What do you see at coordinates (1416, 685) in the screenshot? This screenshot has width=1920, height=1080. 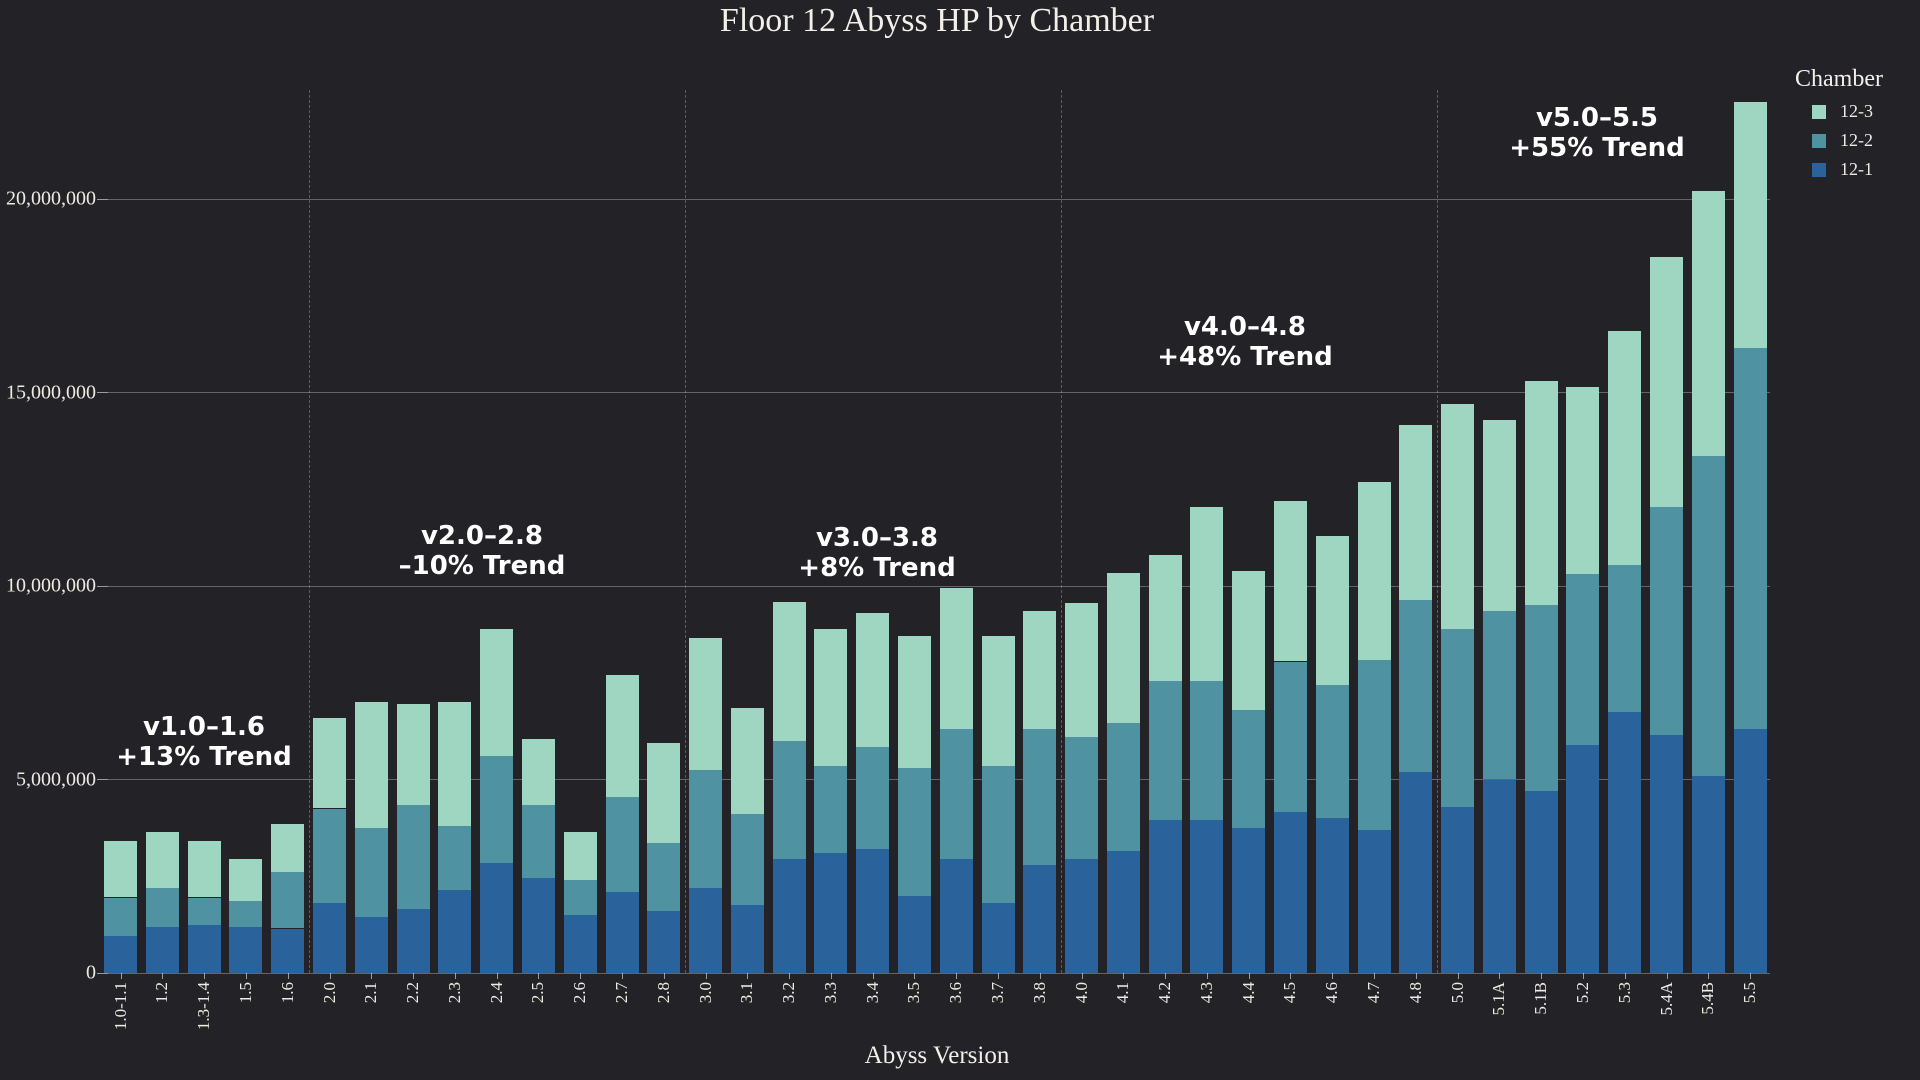 I see `bar-4.8-chamber-12-2` at bounding box center [1416, 685].